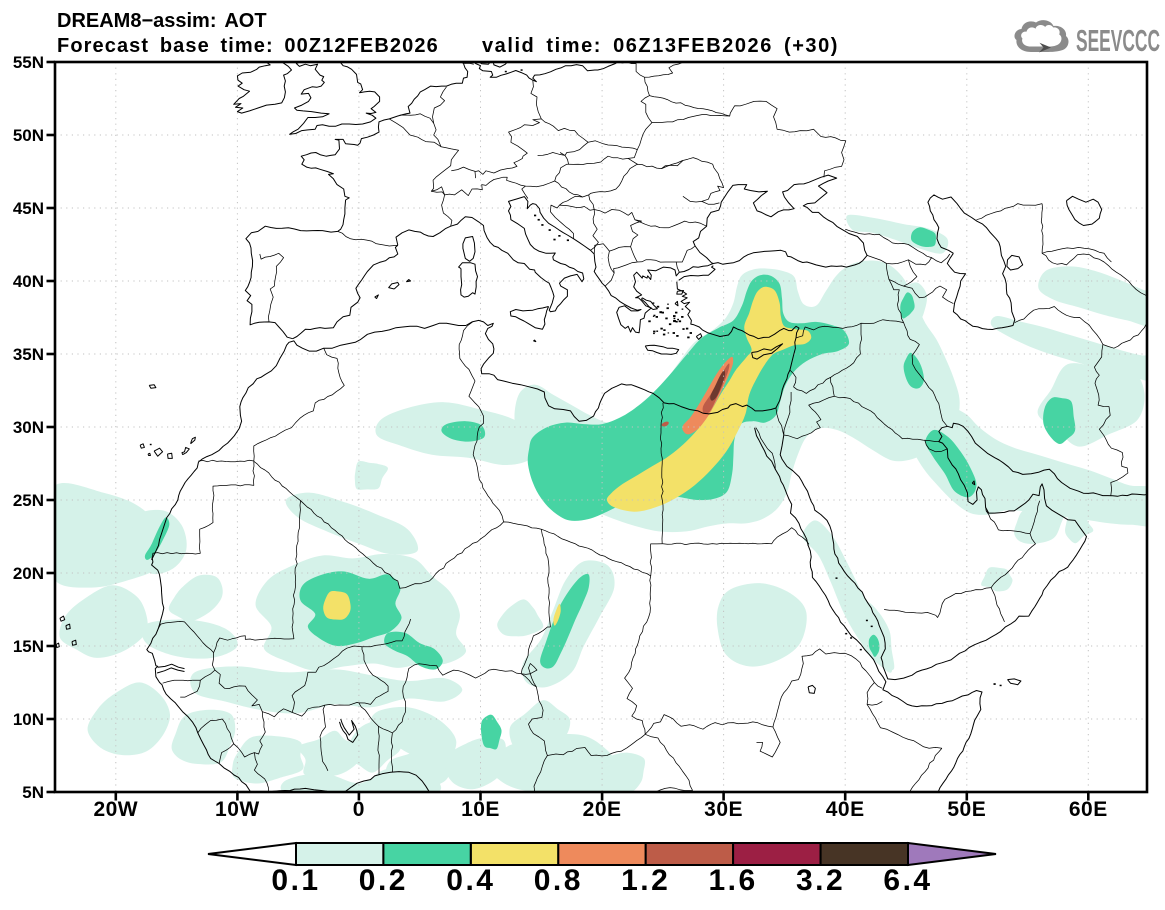  What do you see at coordinates (1088, 809) in the screenshot?
I see `svg-text: 60E` at bounding box center [1088, 809].